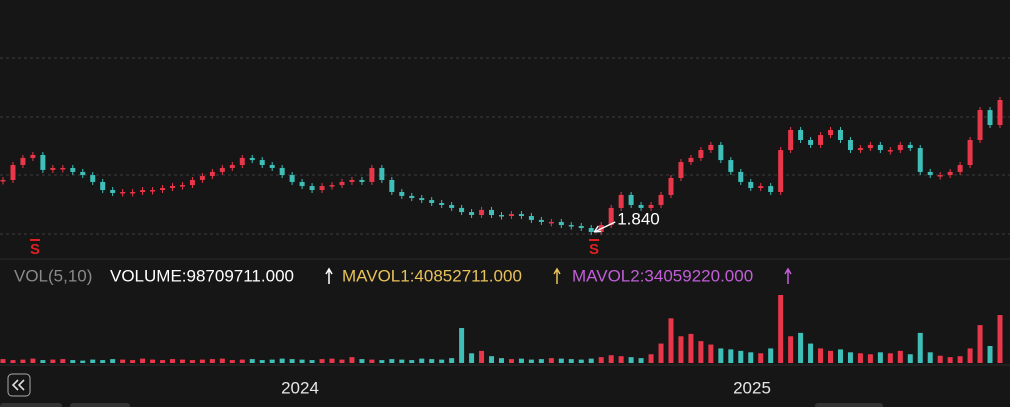 The width and height of the screenshot is (1010, 407). Describe the element at coordinates (638, 218) in the screenshot. I see `annotation-label: 1.840` at that location.